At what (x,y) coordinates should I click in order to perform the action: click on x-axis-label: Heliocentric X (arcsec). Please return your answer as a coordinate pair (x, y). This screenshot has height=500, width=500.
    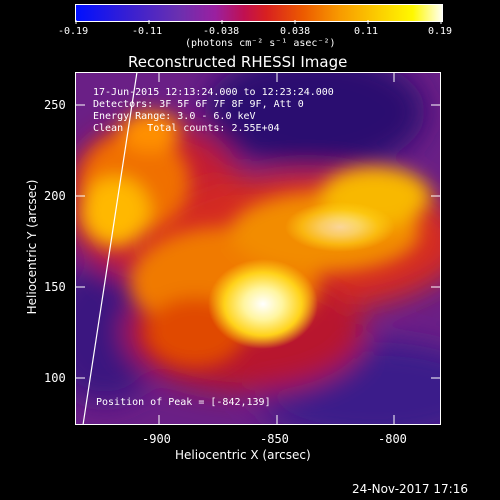
    Looking at the image, I should click on (243, 455).